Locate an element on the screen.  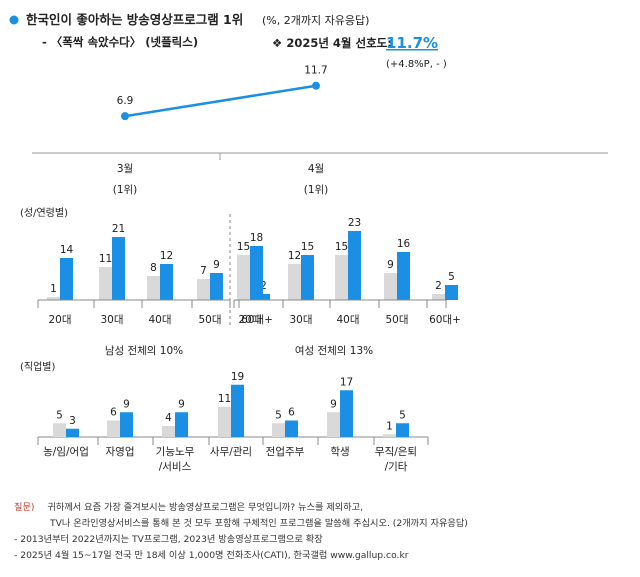
occupation-category-label: /기타 is located at coordinates (396, 467).